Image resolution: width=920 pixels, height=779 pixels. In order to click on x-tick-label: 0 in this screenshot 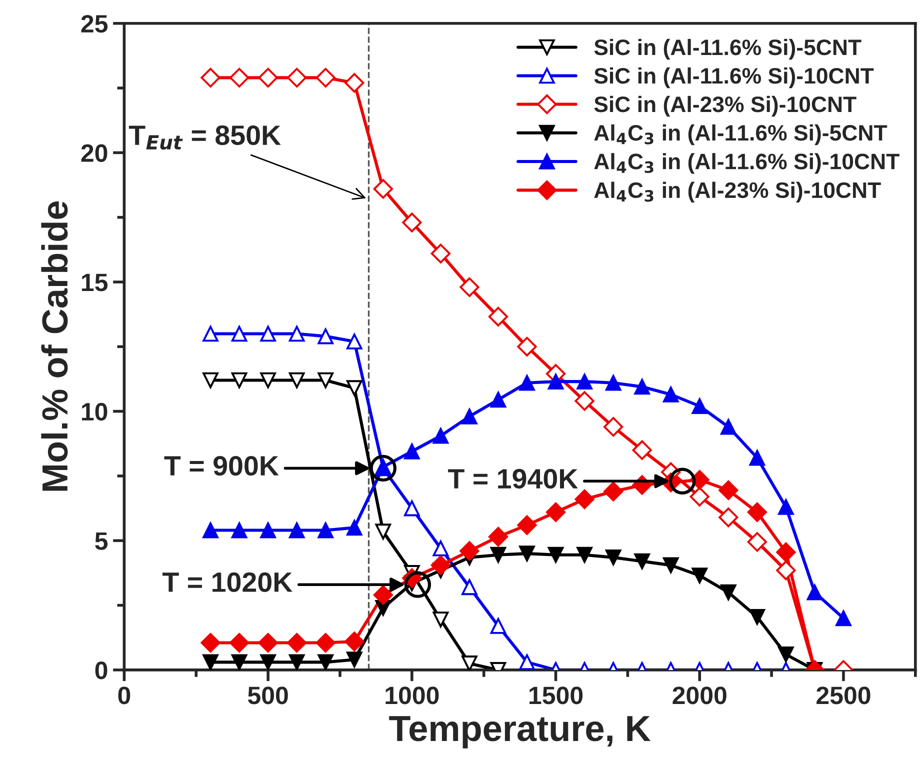, I will do `click(124, 695)`.